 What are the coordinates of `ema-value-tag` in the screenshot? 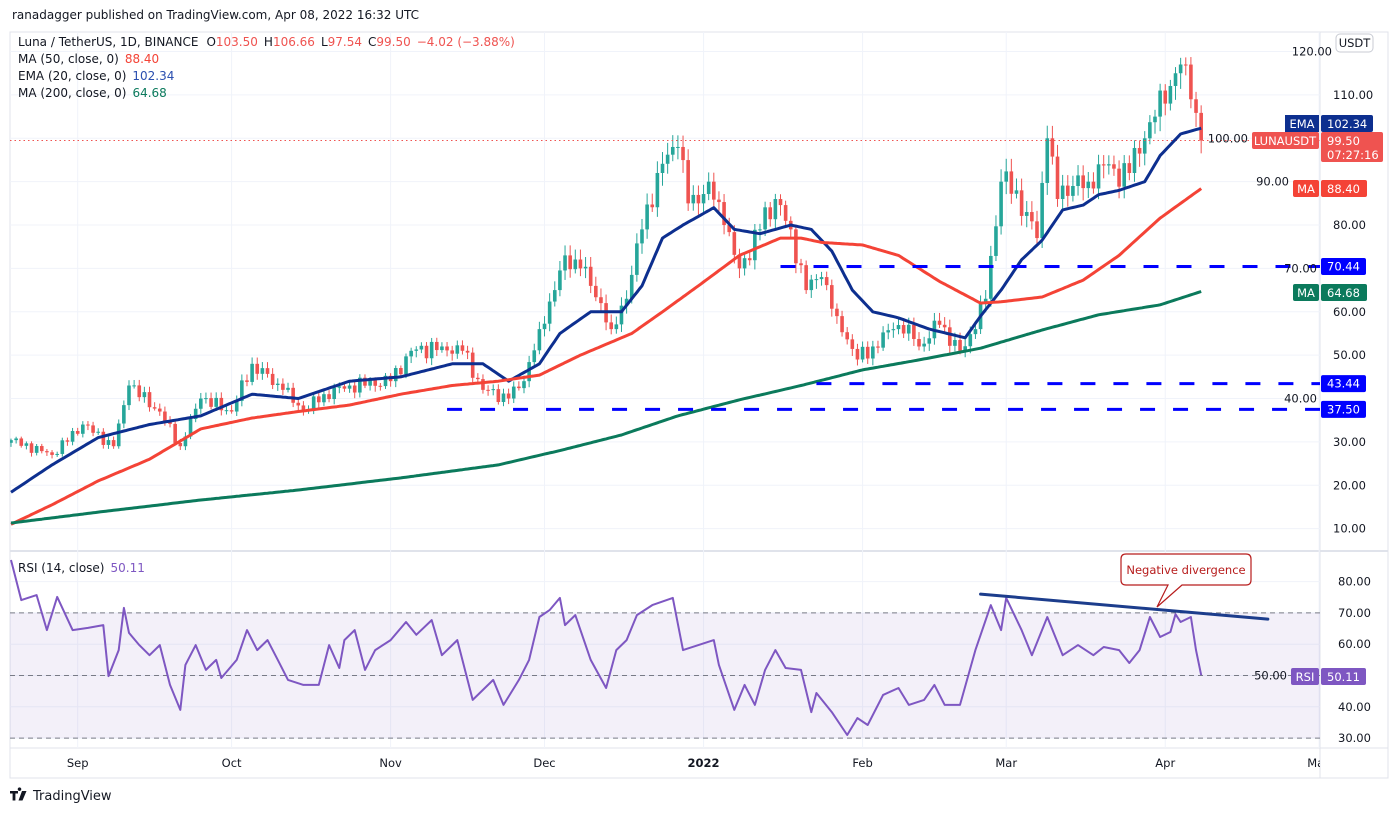 It's located at (1347, 123).